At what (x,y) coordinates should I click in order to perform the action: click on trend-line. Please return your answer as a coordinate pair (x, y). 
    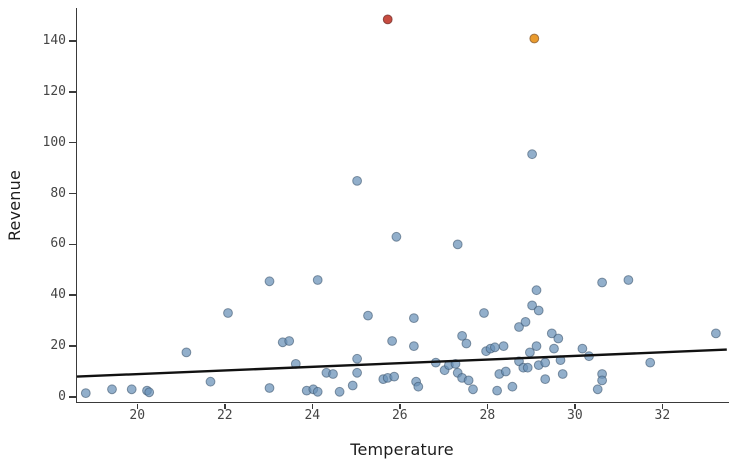
    Looking at the image, I should click on (401, 363).